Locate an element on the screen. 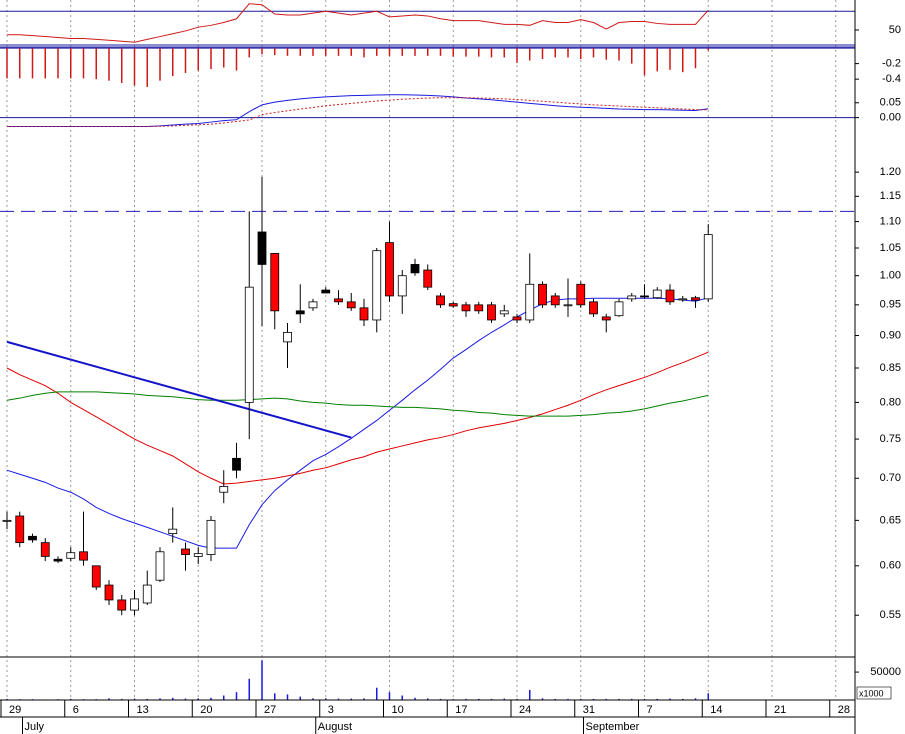 This screenshot has height=734, width=905. y-tick-label: 50000 is located at coordinates (885, 672).